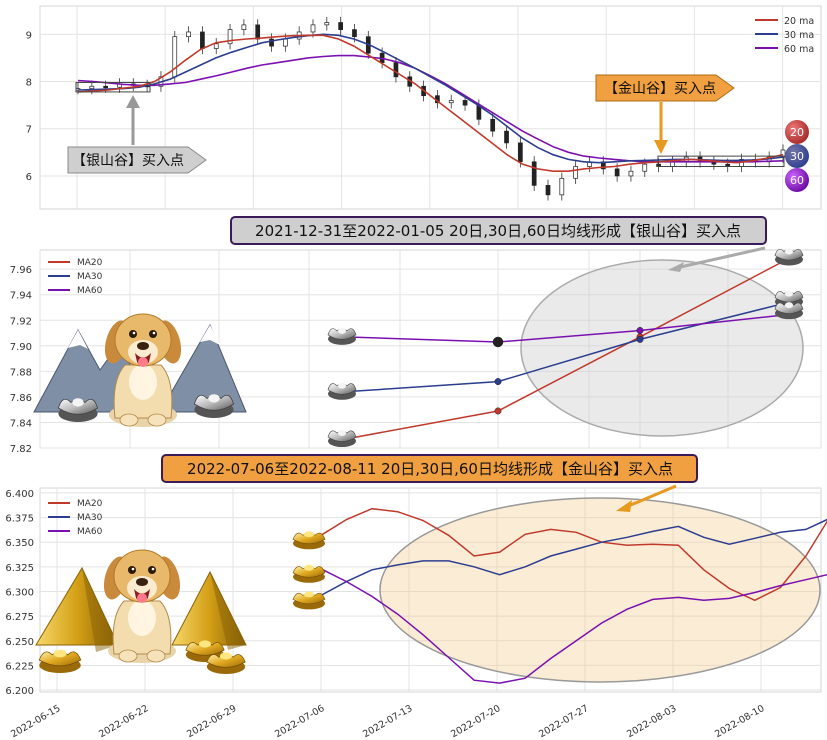 The width and height of the screenshot is (827, 740). I want to click on gold-ma20-line, so click(573, 554).